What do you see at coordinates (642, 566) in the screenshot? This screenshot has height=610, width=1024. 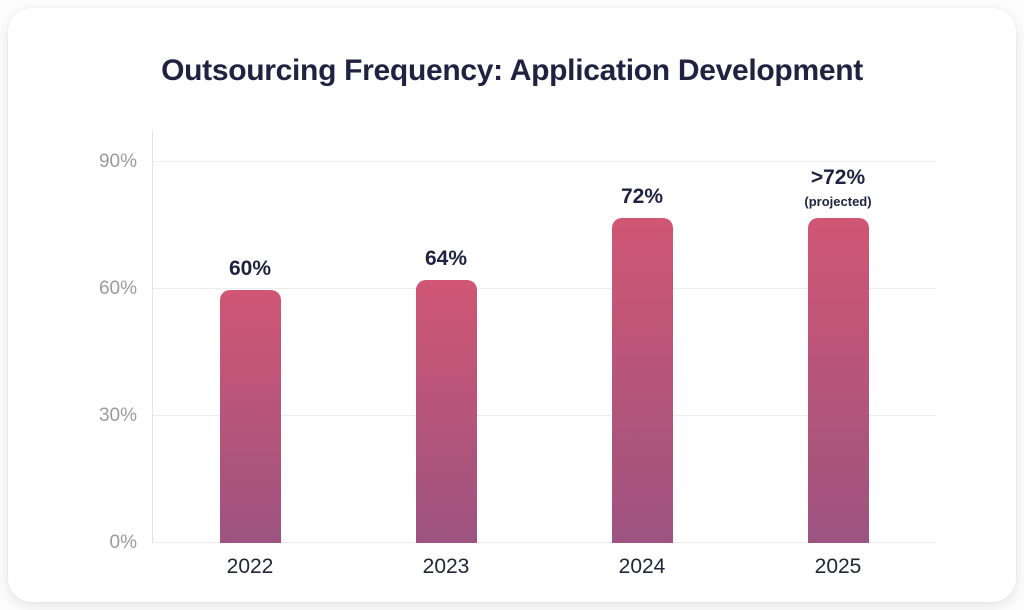 I see `x-axis-label-2024: 2024` at bounding box center [642, 566].